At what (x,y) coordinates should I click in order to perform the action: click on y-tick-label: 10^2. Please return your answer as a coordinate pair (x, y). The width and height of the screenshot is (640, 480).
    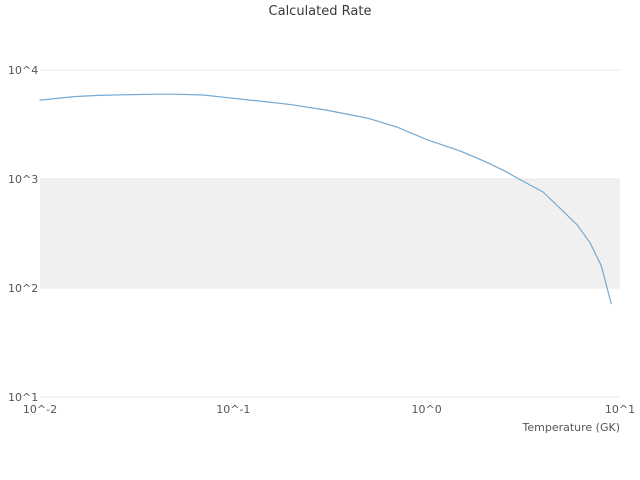
    Looking at the image, I should click on (23, 288).